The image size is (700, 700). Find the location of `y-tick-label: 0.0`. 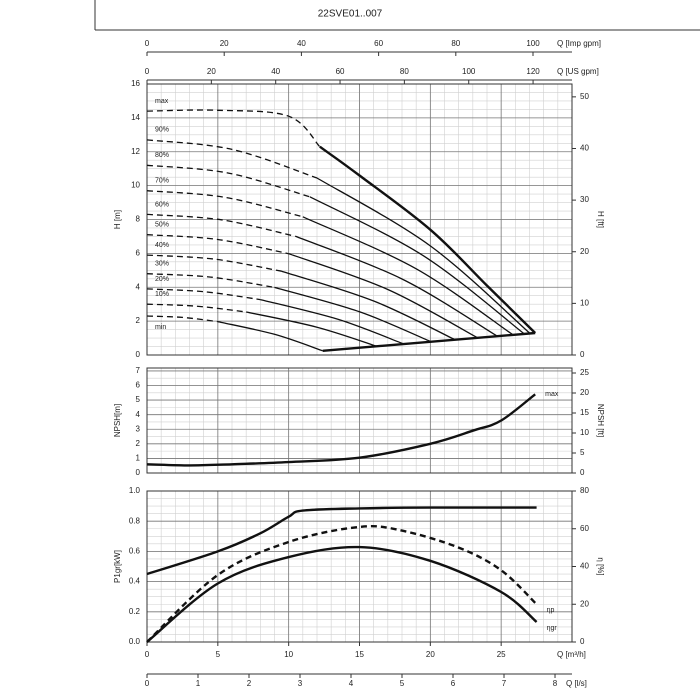

y-tick-label: 0.0 is located at coordinates (135, 641).